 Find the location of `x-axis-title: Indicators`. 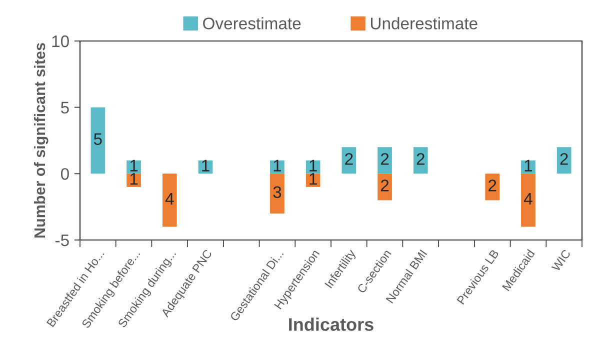

x-axis-title: Indicators is located at coordinates (331, 324).